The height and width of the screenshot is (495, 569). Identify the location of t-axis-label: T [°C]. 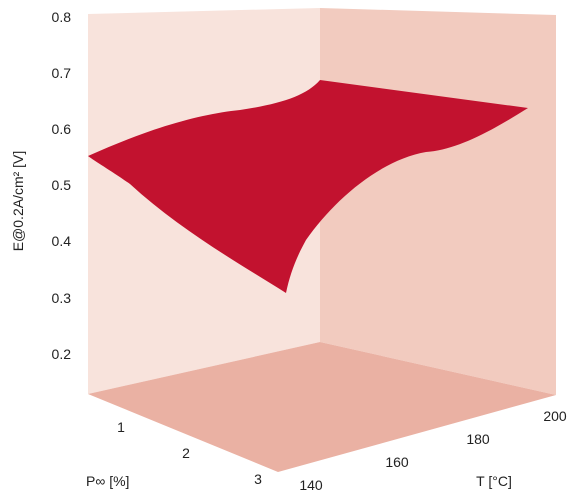
(494, 481).